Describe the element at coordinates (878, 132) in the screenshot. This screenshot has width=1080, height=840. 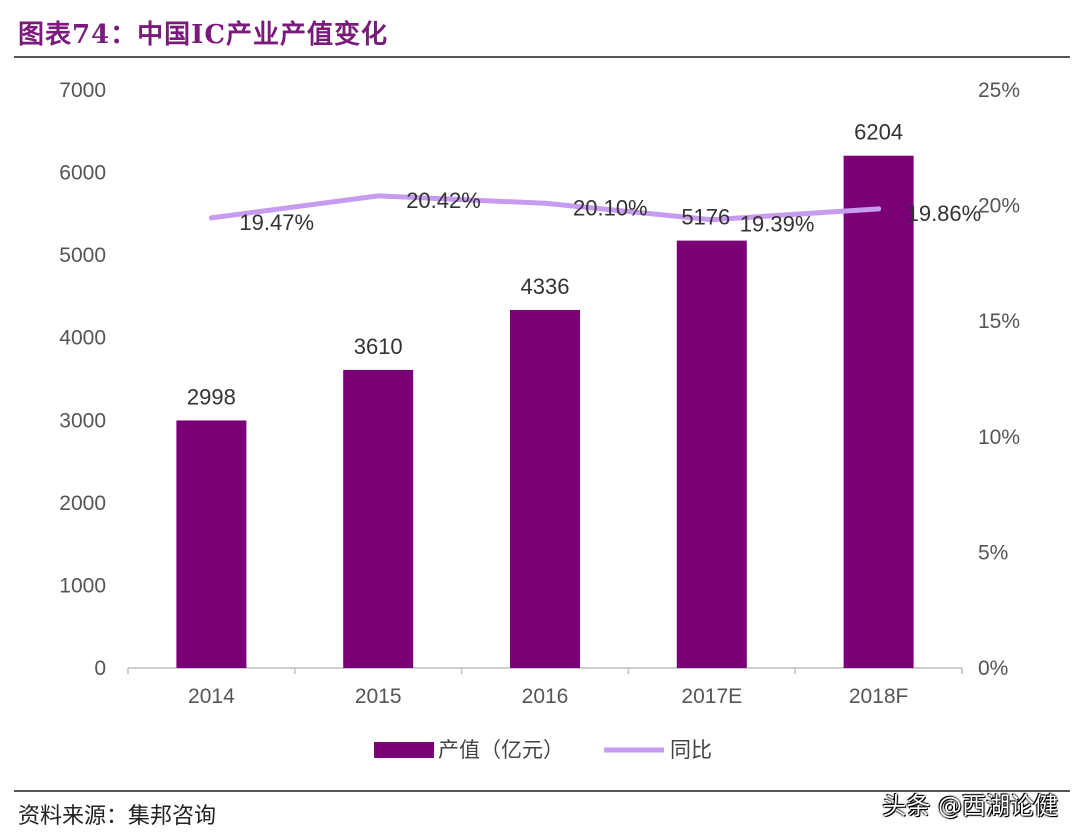
I see `bar-data-label: 6204` at that location.